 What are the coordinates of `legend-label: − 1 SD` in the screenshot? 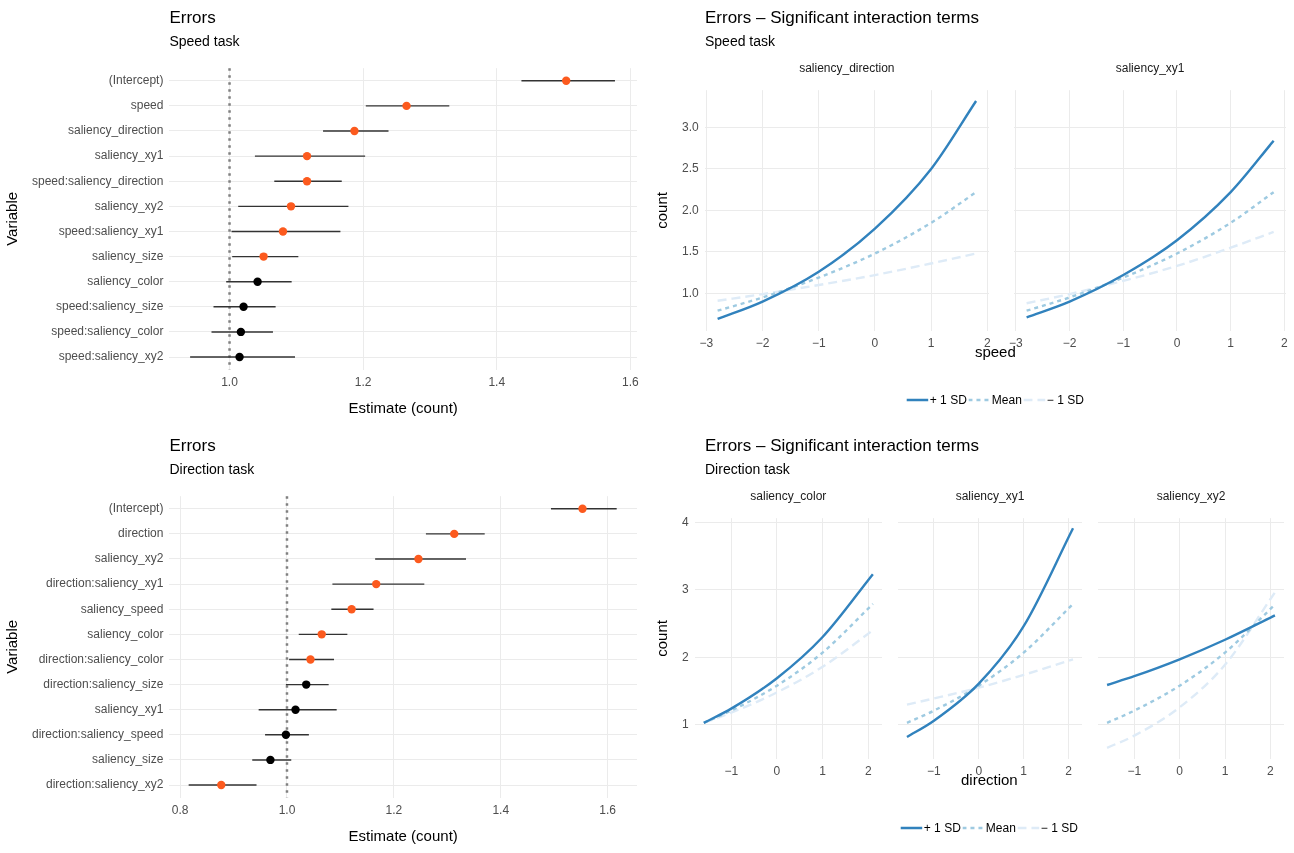 It's located at (1065, 400).